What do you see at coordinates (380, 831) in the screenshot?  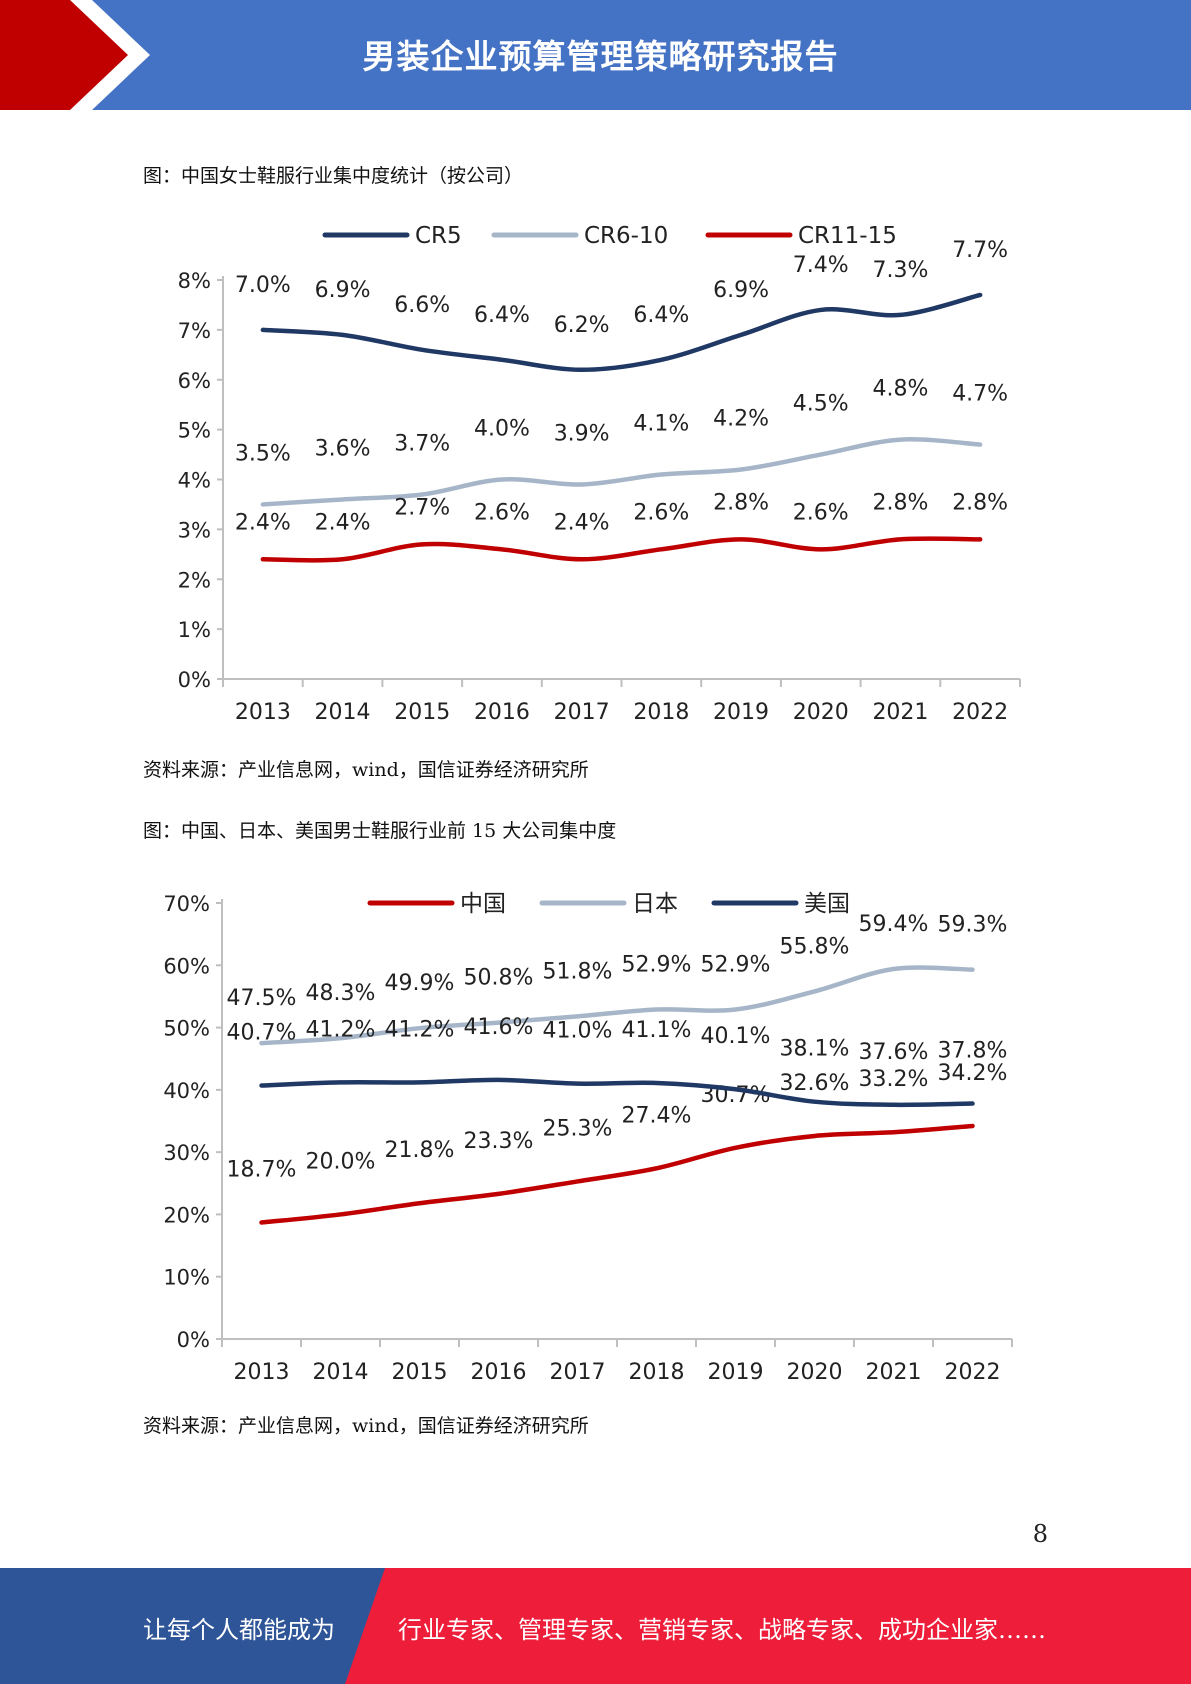 I see `chart2-caption: 图：中国、日本、美国男士鞋服行业前 15 大公司集中度` at bounding box center [380, 831].